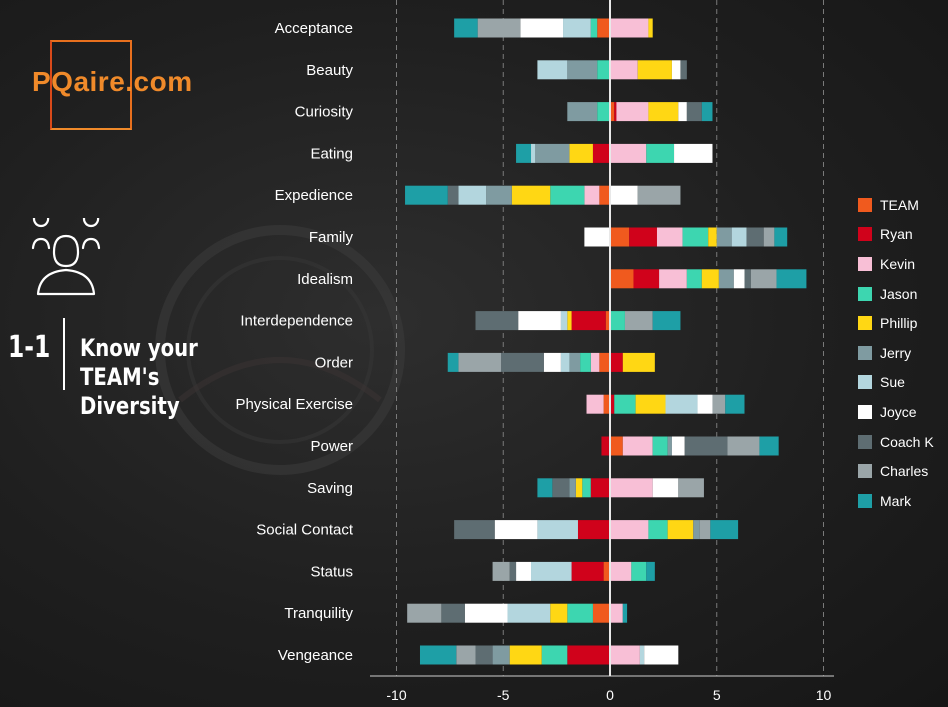  Describe the element at coordinates (896, 471) in the screenshot. I see `legend-item: Charles` at that location.